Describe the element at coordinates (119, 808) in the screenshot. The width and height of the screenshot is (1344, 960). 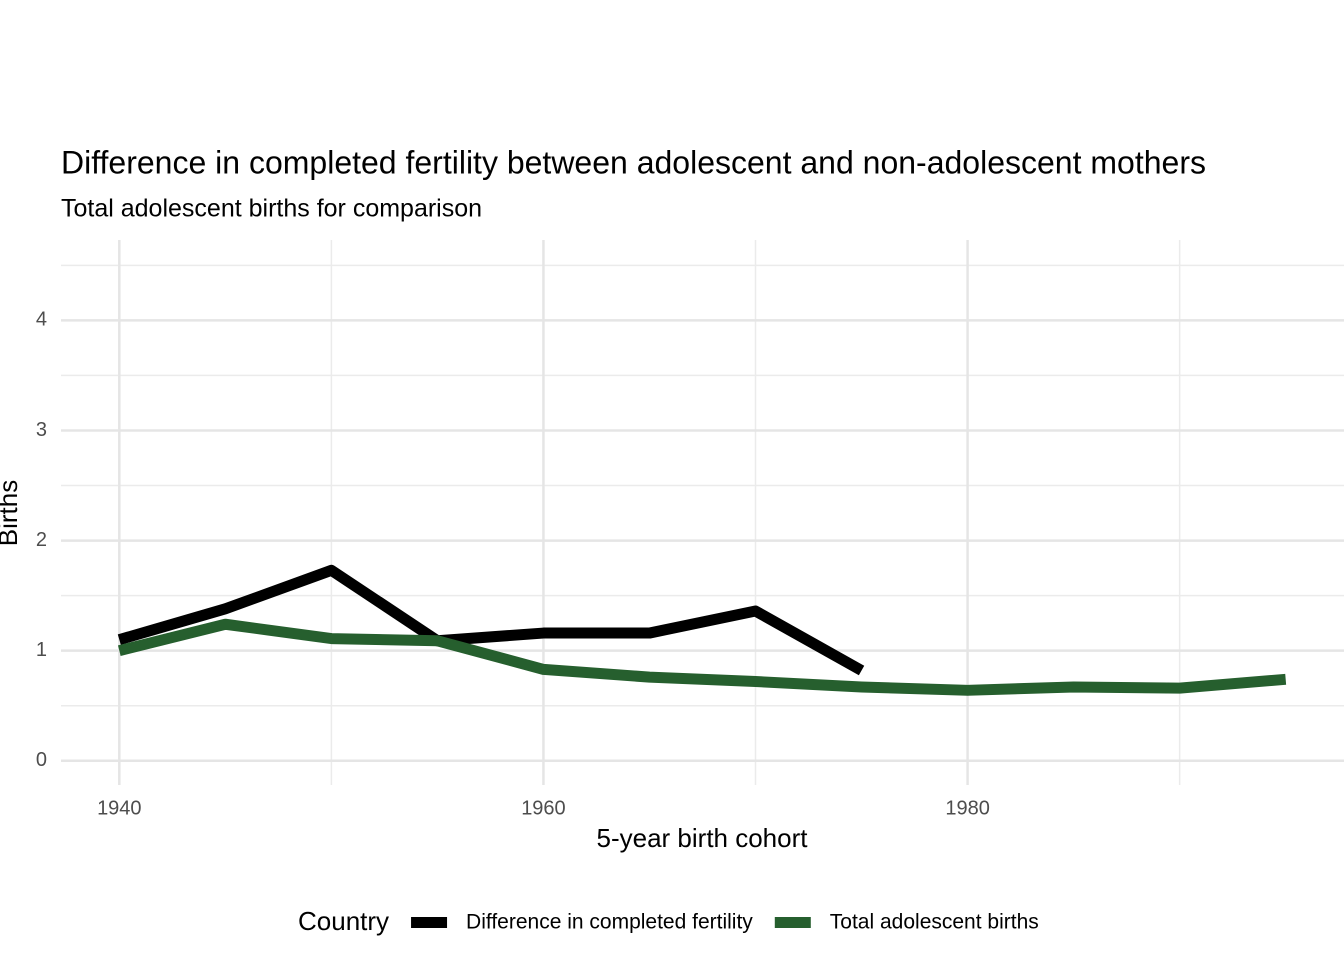
I see `x-tick-label: 1940` at that location.